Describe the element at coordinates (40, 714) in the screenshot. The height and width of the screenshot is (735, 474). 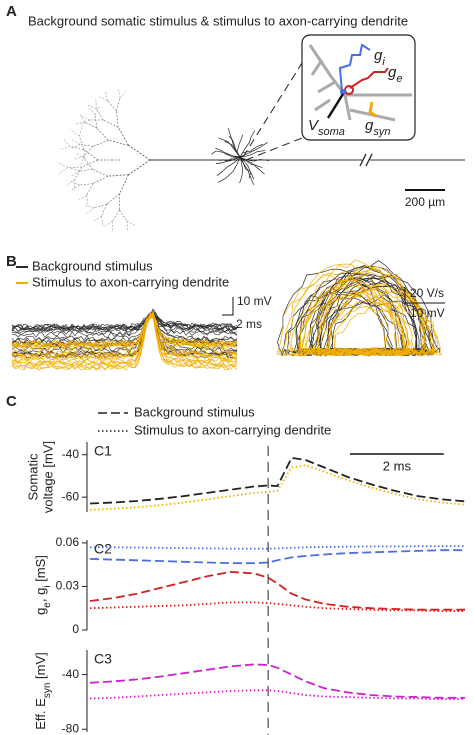
I see `label-part: Eff. E` at that location.